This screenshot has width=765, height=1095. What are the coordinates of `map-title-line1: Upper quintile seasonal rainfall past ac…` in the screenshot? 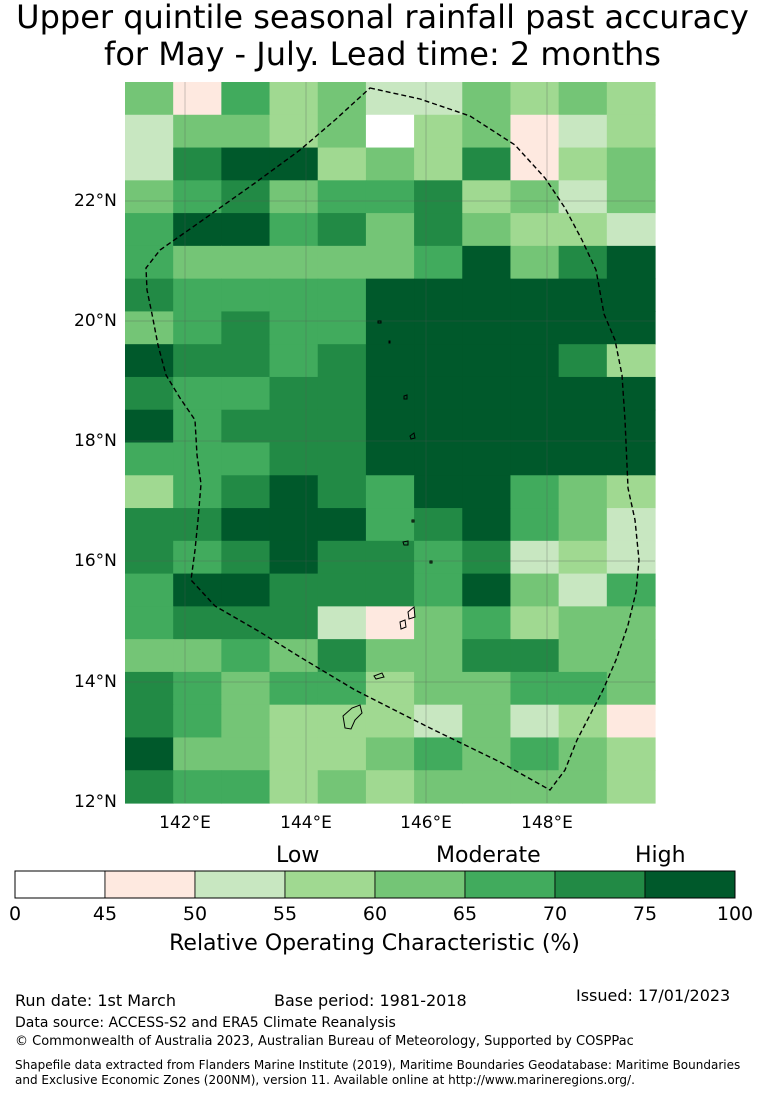 It's located at (382, 18).